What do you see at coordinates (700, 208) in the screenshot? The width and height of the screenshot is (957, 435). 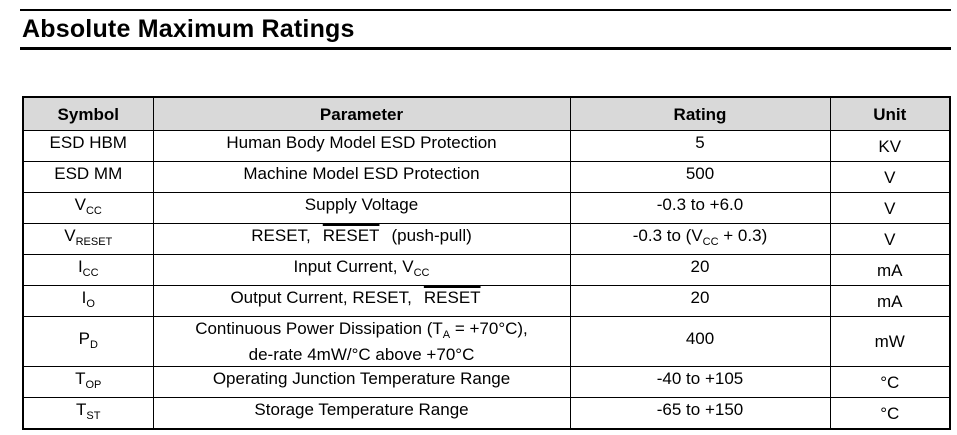 I see `rating-cell: -0.3 to +6.0` at bounding box center [700, 208].